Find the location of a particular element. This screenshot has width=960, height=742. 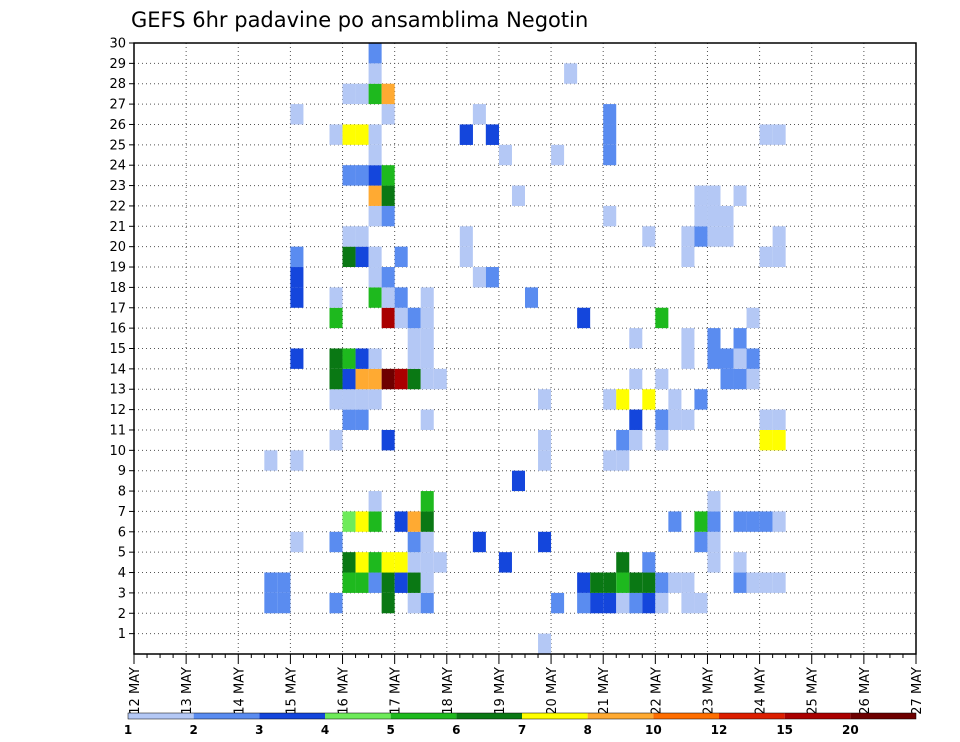

x-tick-label: 19 MAY is located at coordinates (500, 691).